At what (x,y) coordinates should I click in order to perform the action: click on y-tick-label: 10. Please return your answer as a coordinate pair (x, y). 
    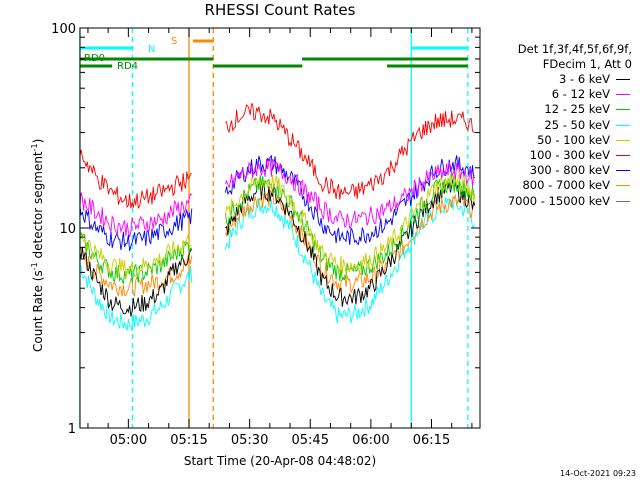
    Looking at the image, I should click on (67, 229).